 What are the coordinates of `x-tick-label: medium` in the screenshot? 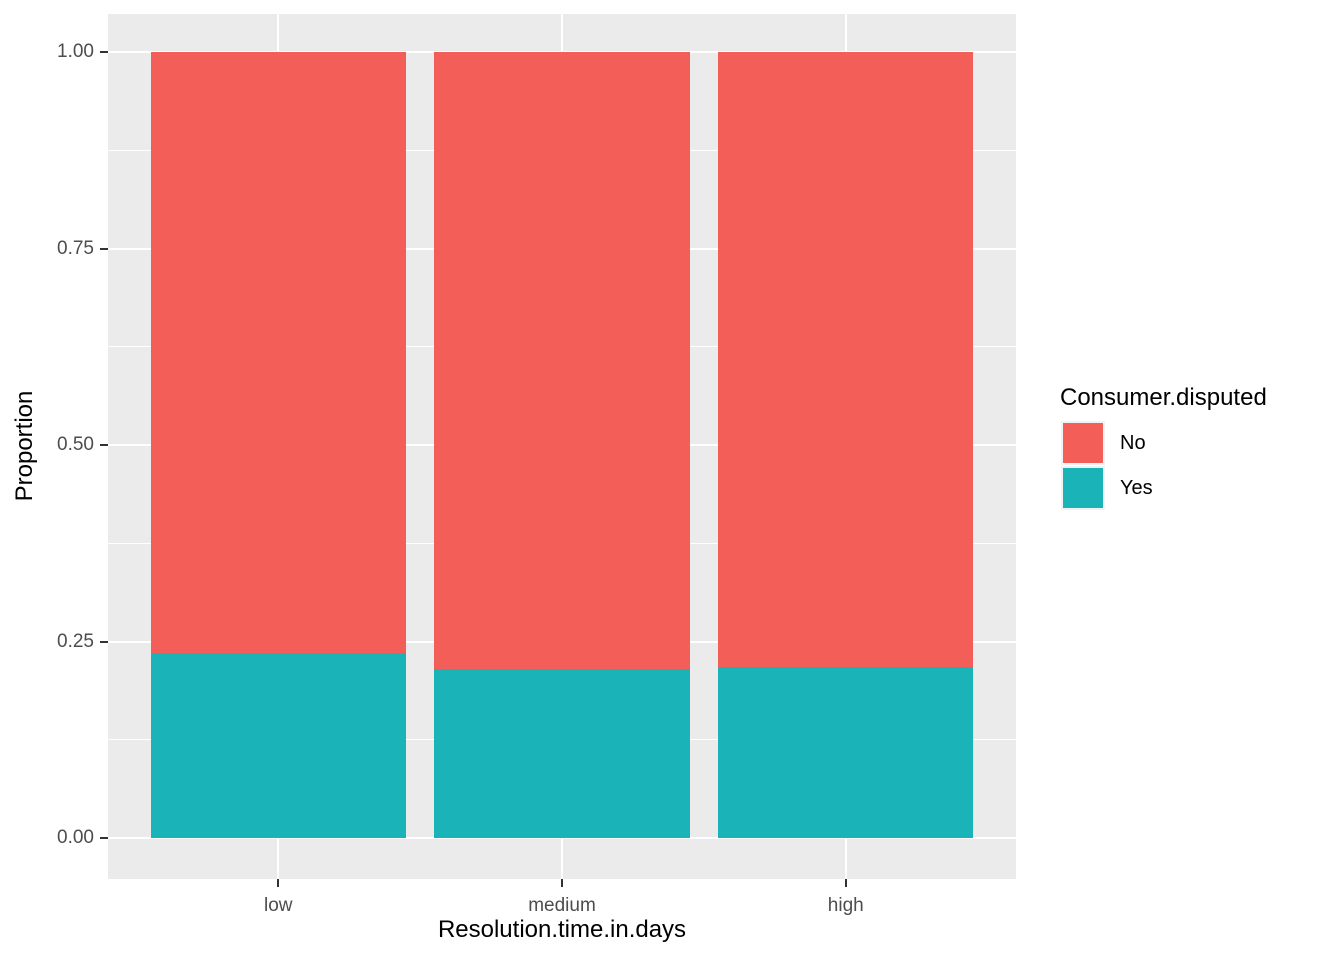 It's located at (562, 905).